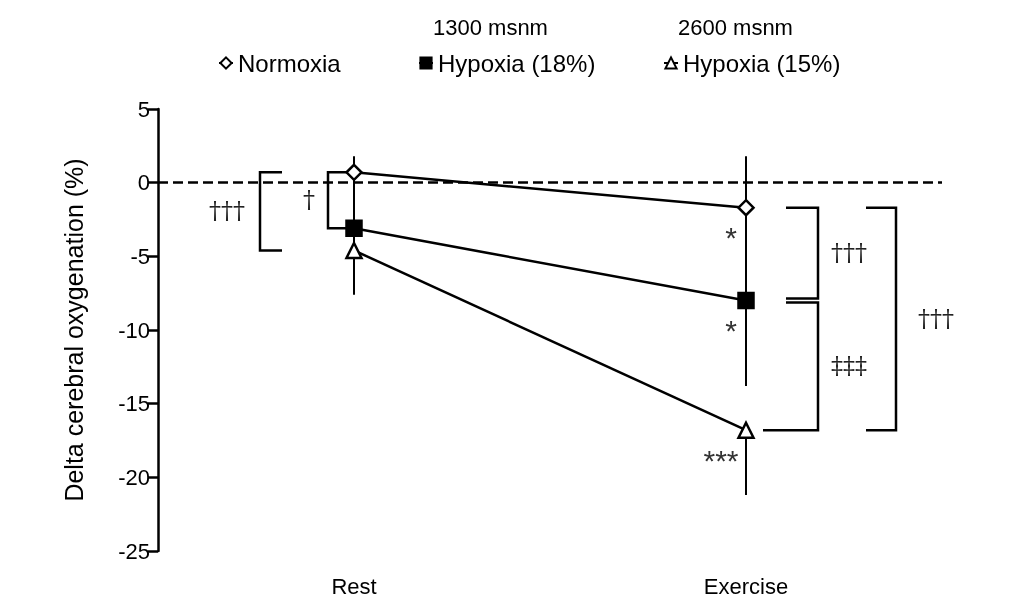  I want to click on x-tick-label: Exercise, so click(746, 586).